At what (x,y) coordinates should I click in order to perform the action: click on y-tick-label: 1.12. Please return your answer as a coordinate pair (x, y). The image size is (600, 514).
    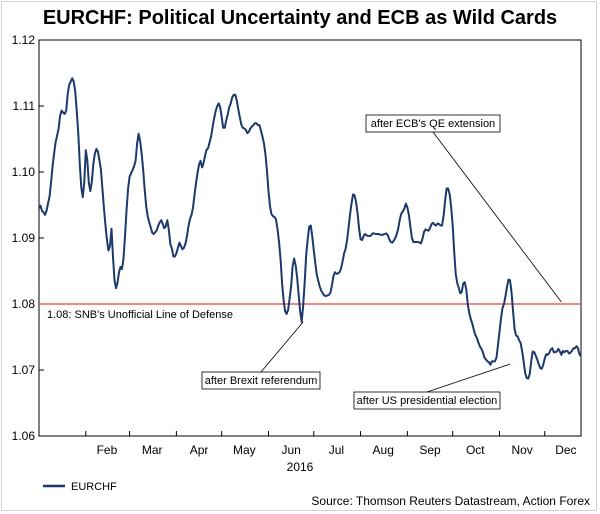
    Looking at the image, I should click on (24, 40).